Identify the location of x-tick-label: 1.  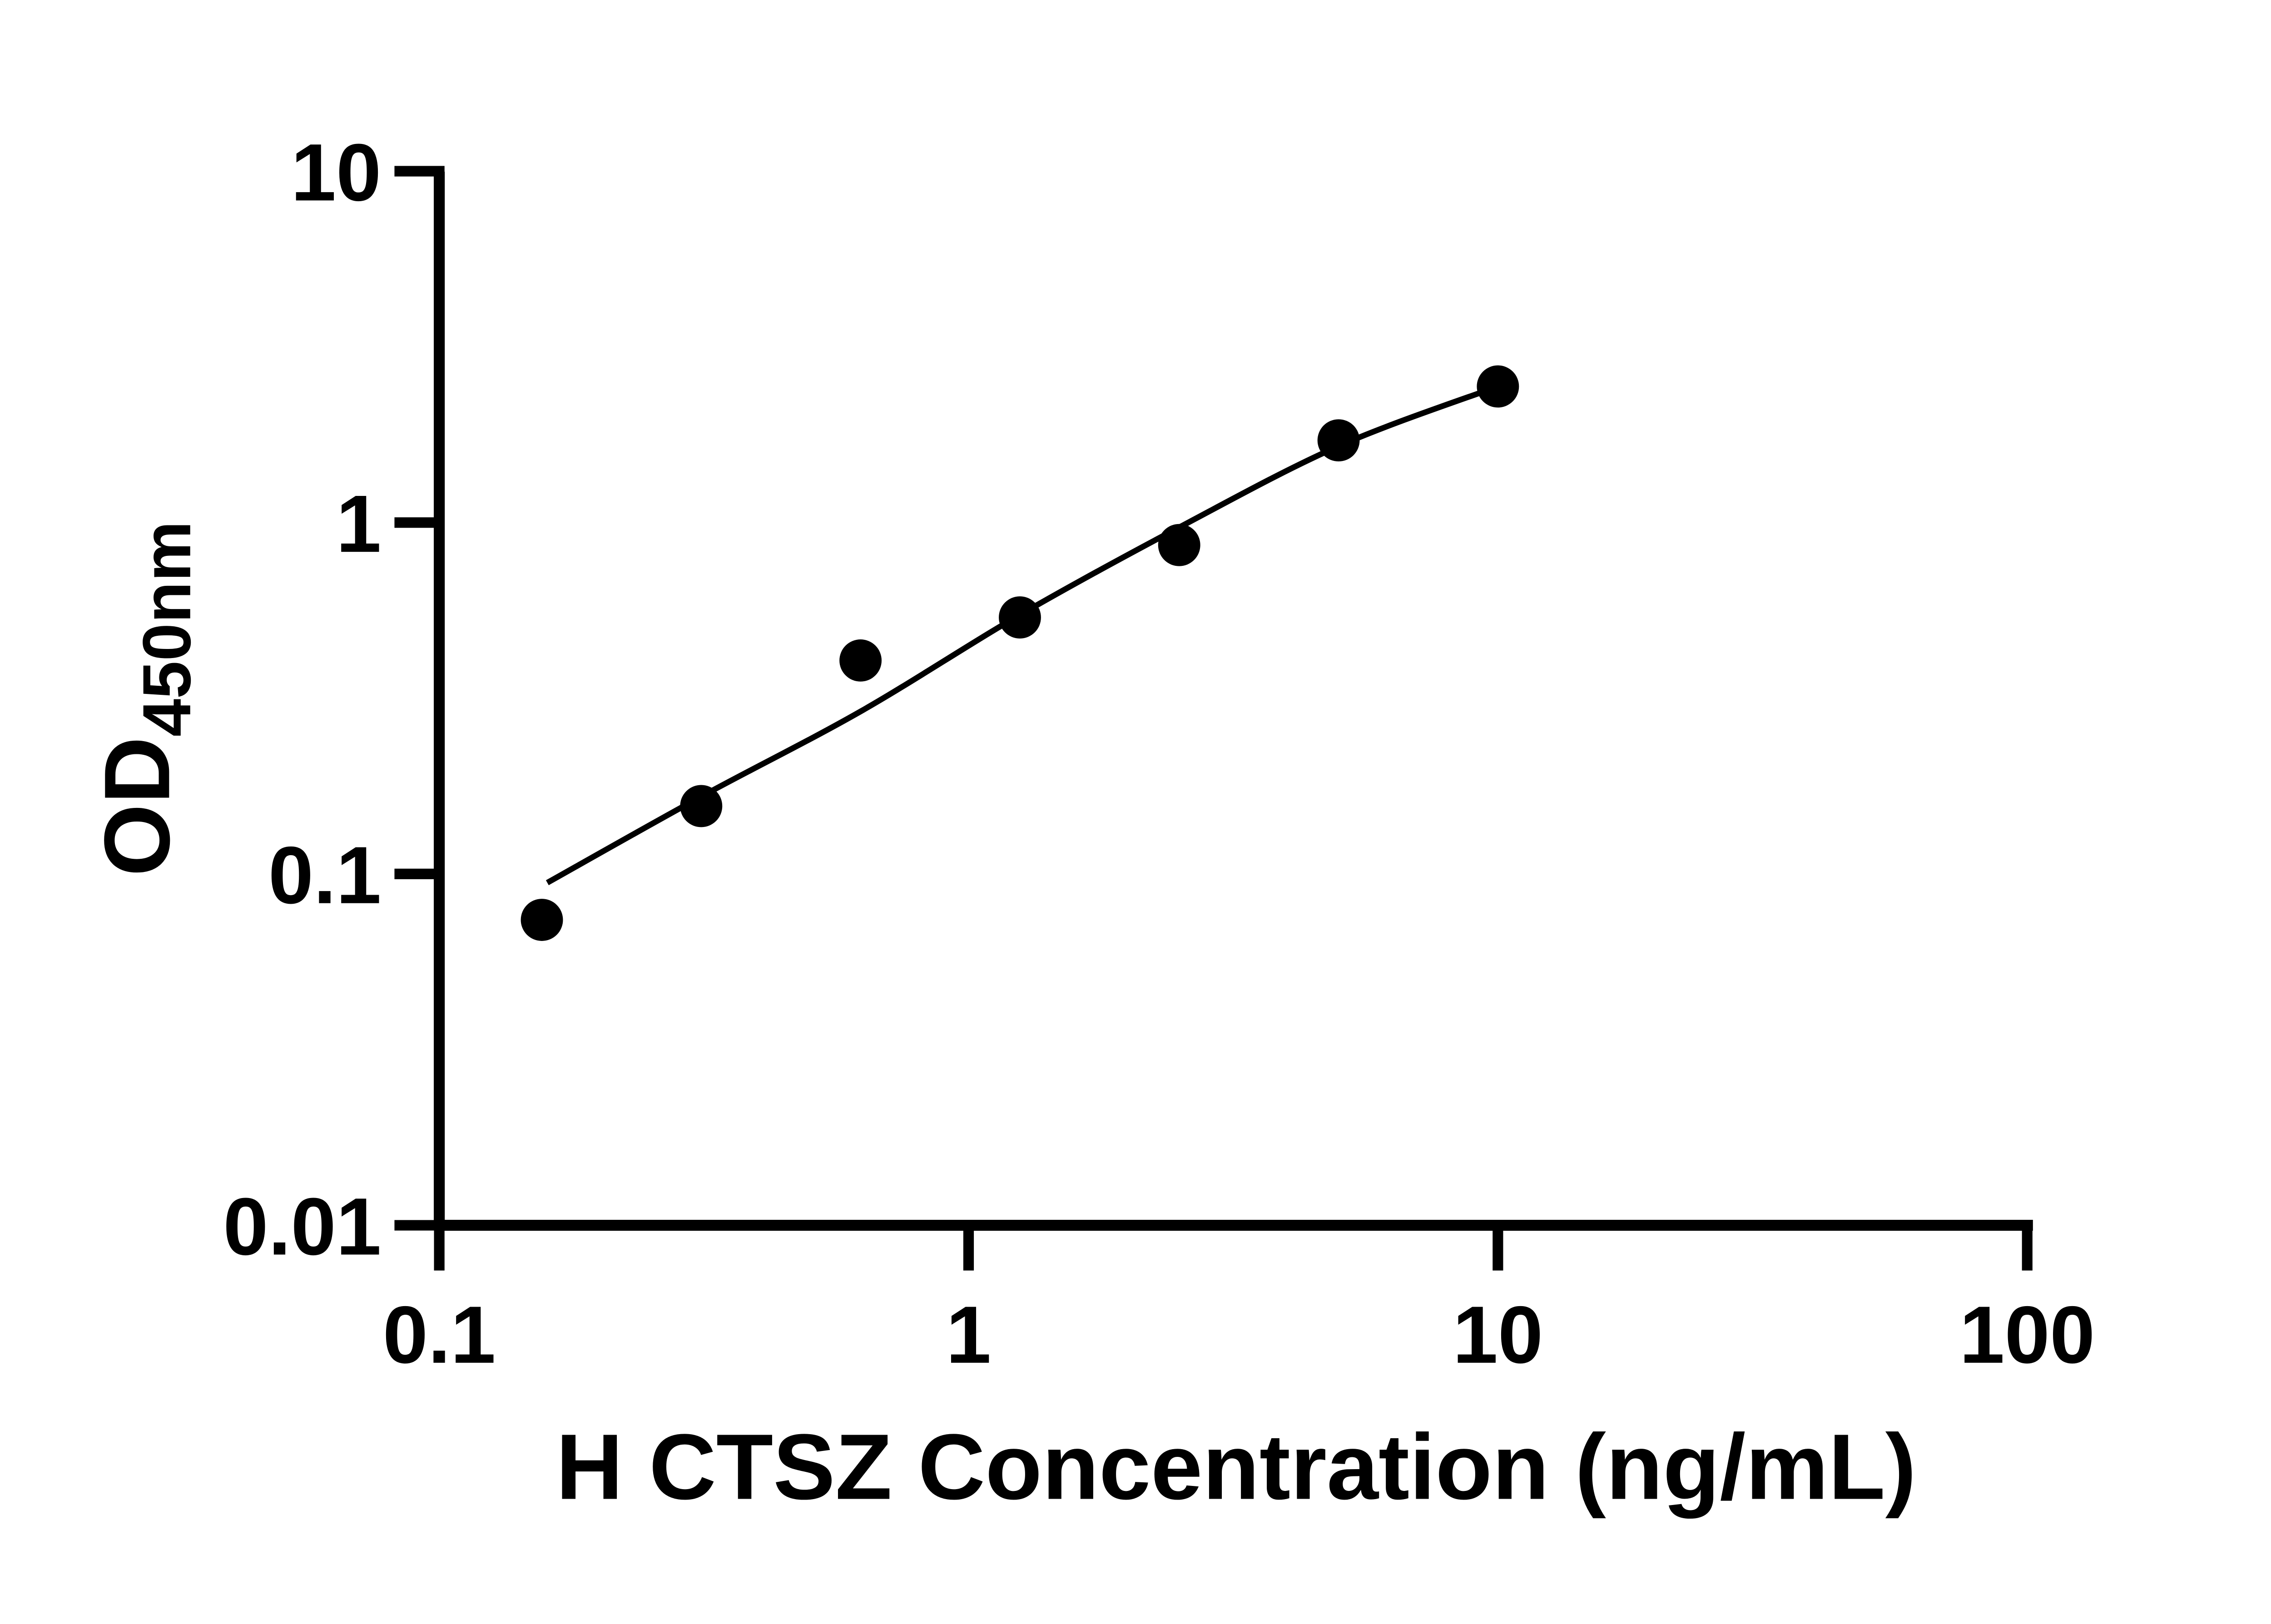
(969, 1334).